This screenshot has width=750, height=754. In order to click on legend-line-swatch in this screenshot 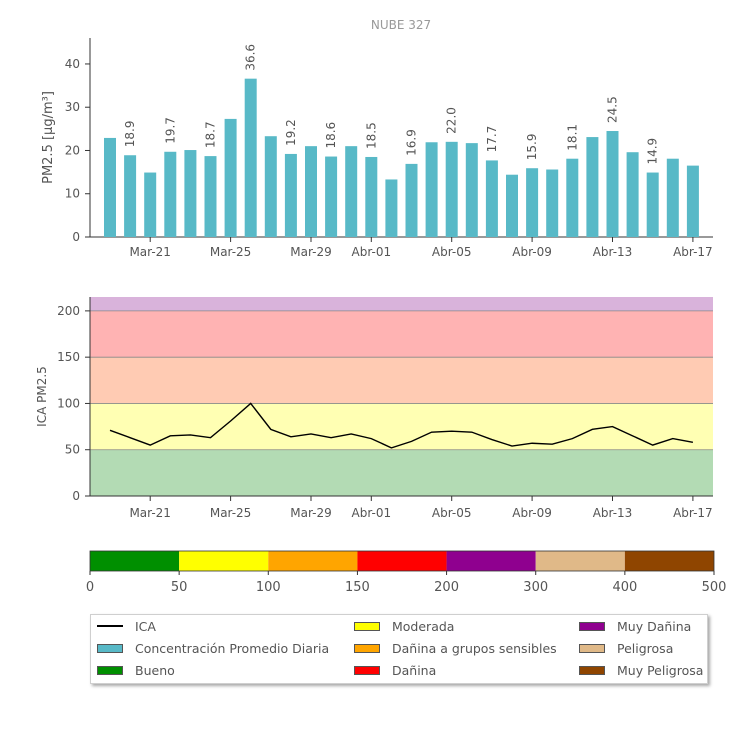, I will do `click(110, 626)`.